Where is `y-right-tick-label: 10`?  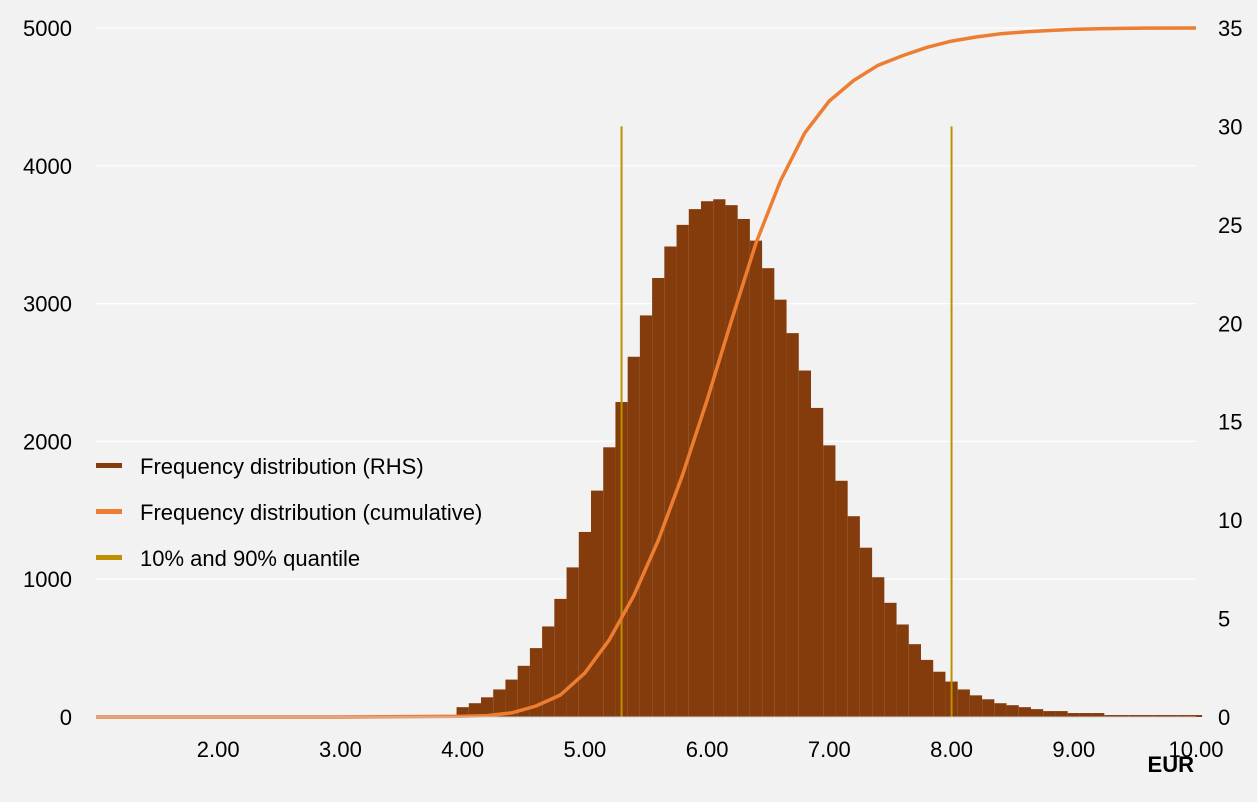
y-right-tick-label: 10 is located at coordinates (1230, 520).